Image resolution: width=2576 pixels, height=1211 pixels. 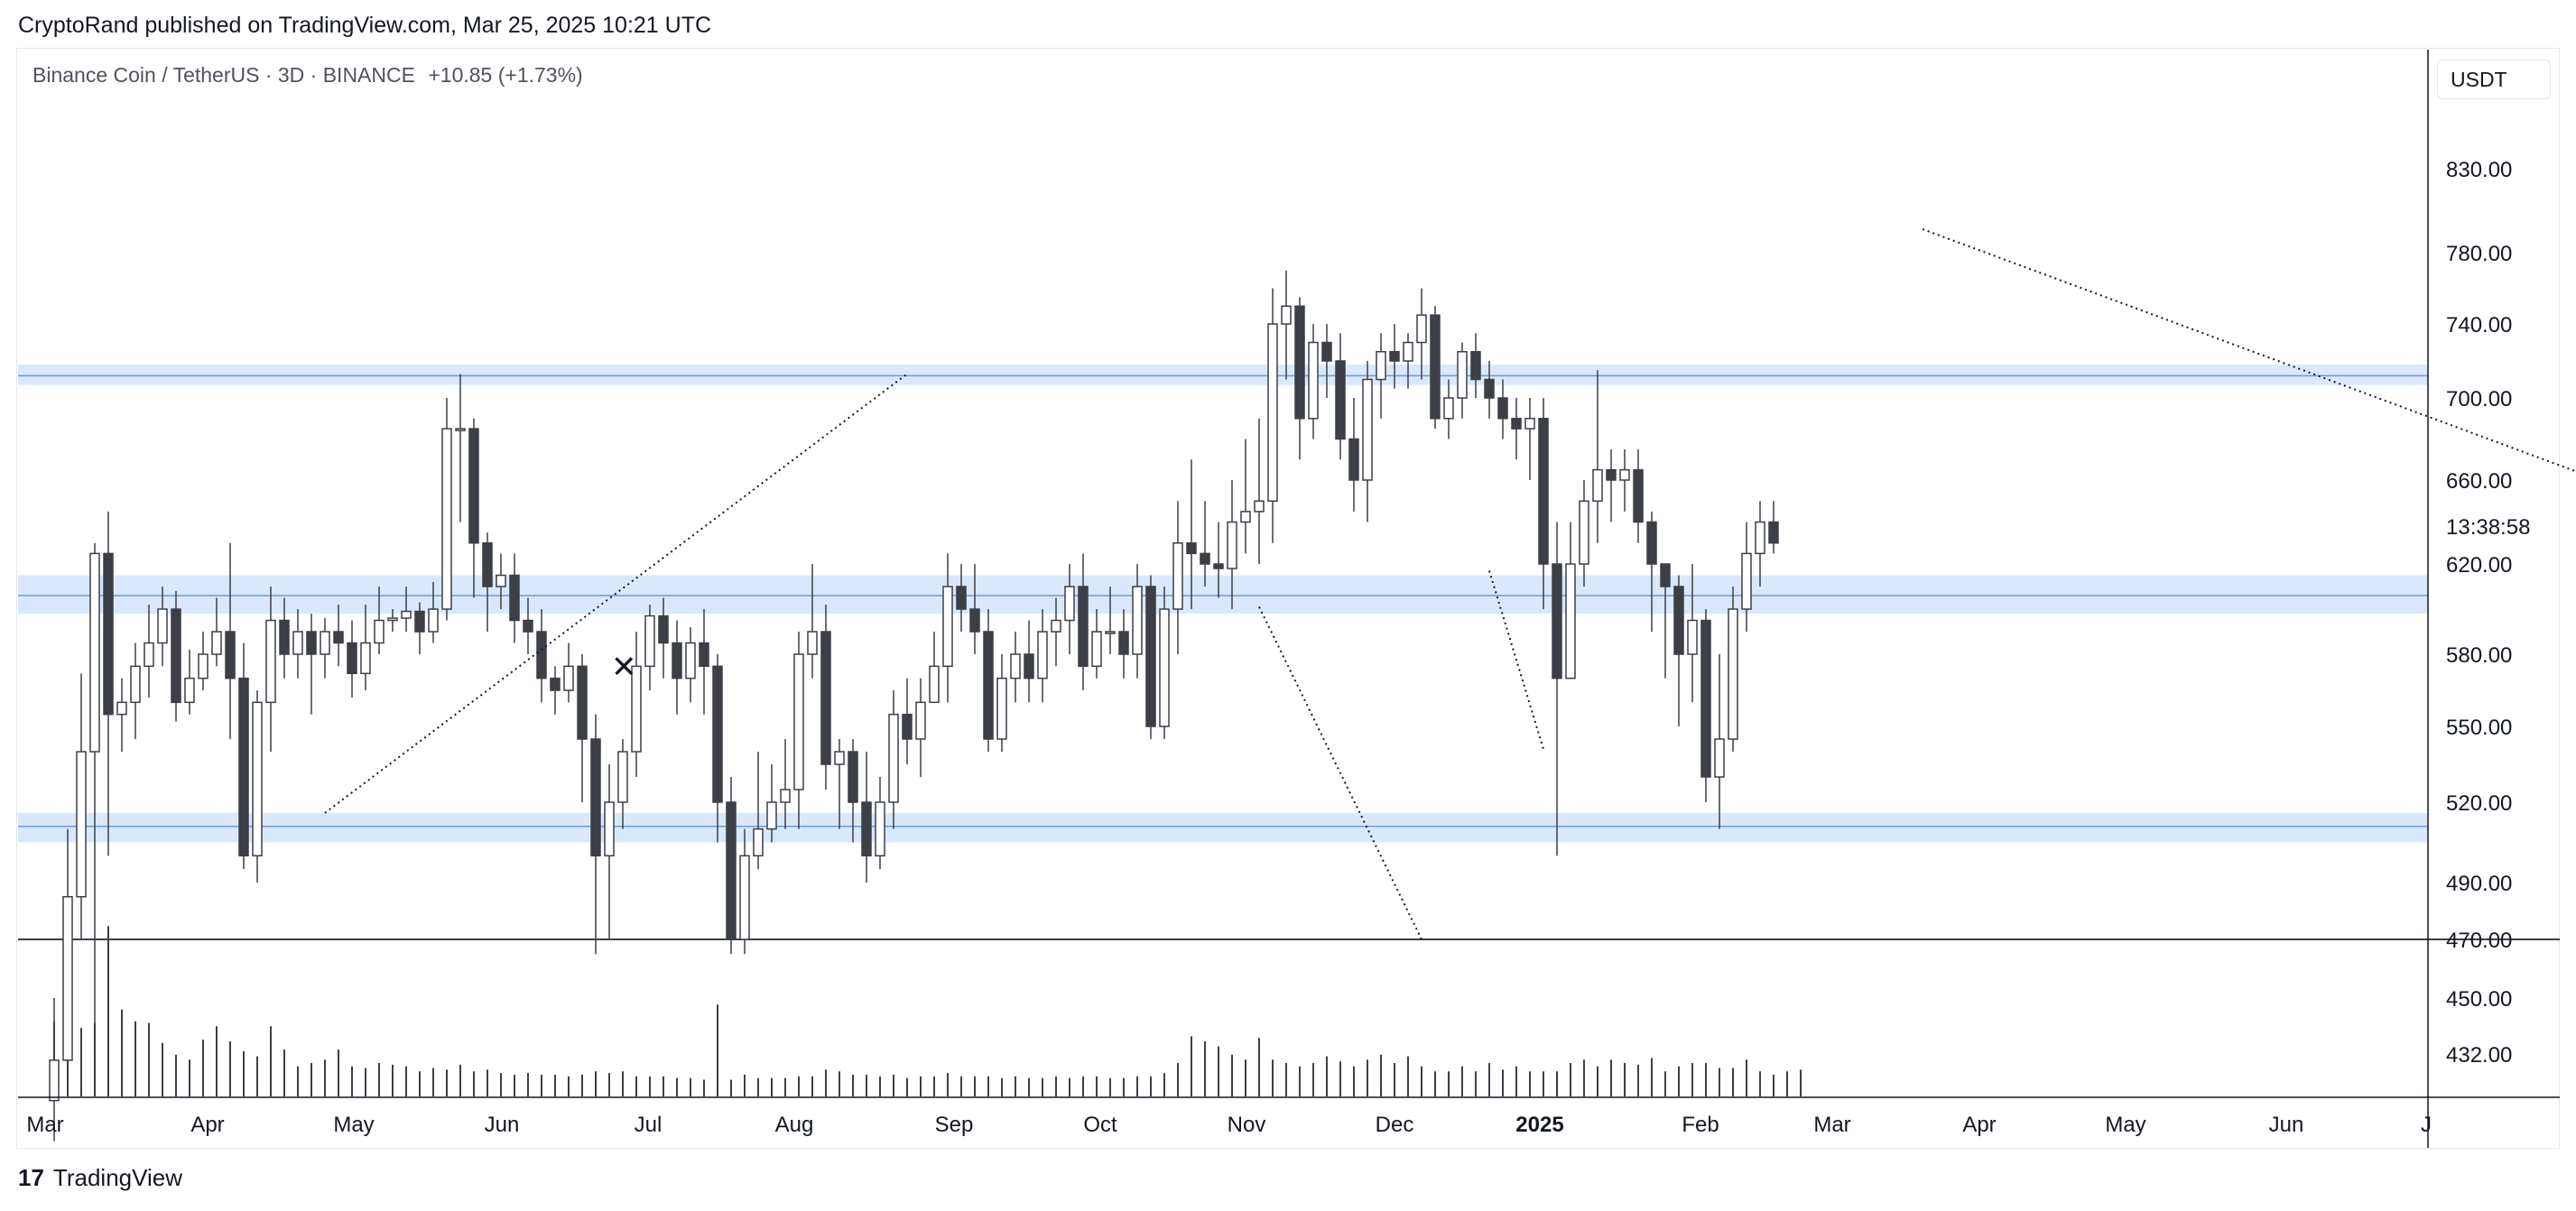 I want to click on symbol-name: Binance Coin / TetherUS · 3D · BINANCE, so click(x=224, y=75).